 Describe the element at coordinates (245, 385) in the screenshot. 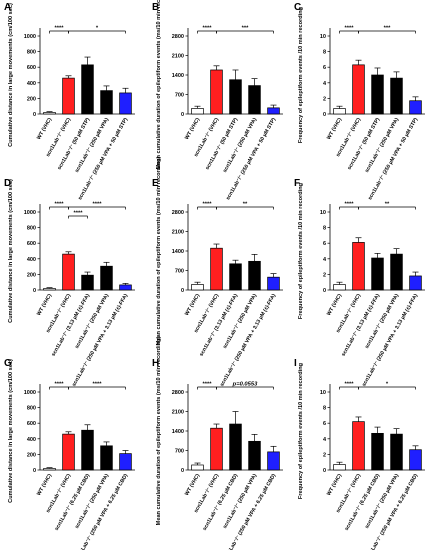

I see `significance-label: p=0.0553` at that location.